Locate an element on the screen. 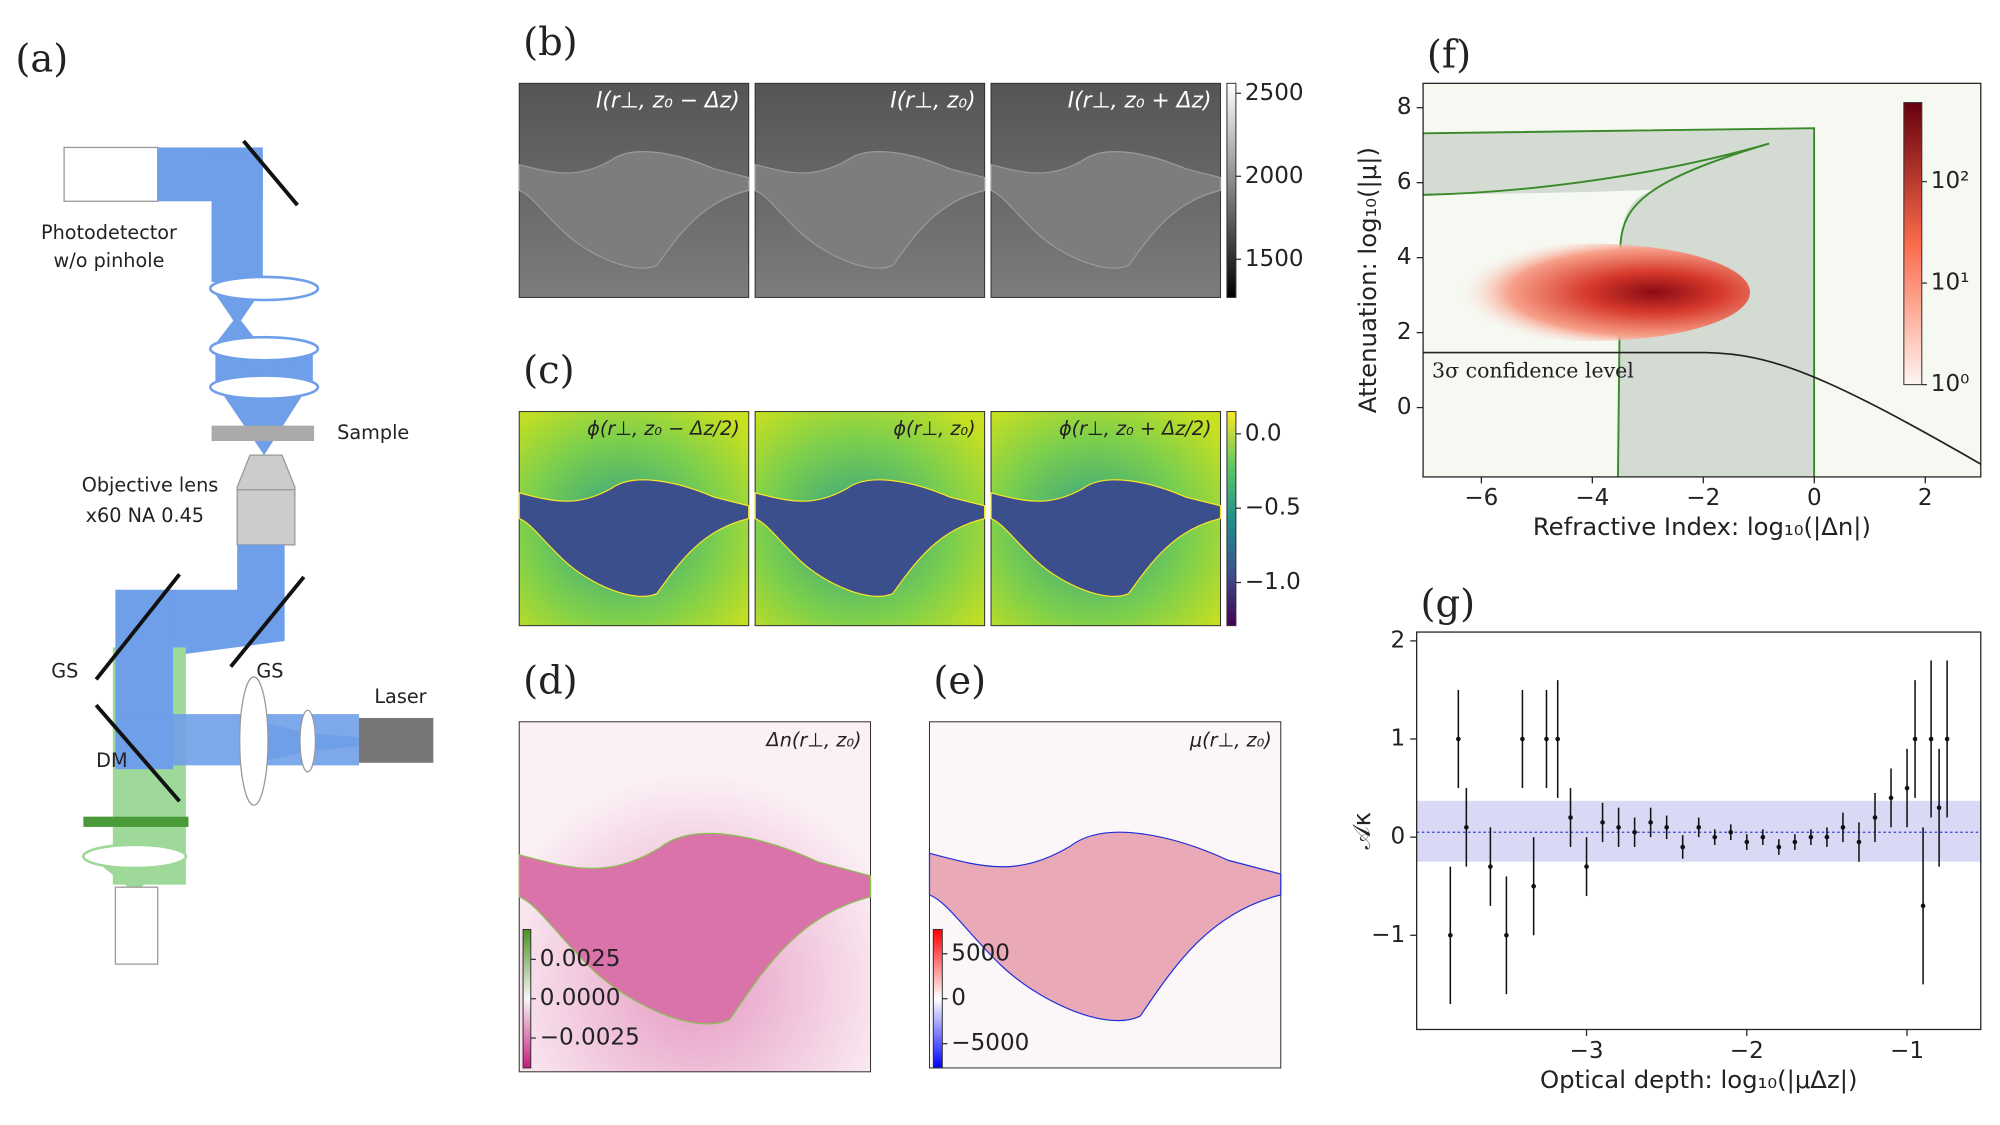 This screenshot has height=1125, width=2000. diagram-text: Sample is located at coordinates (373, 432).